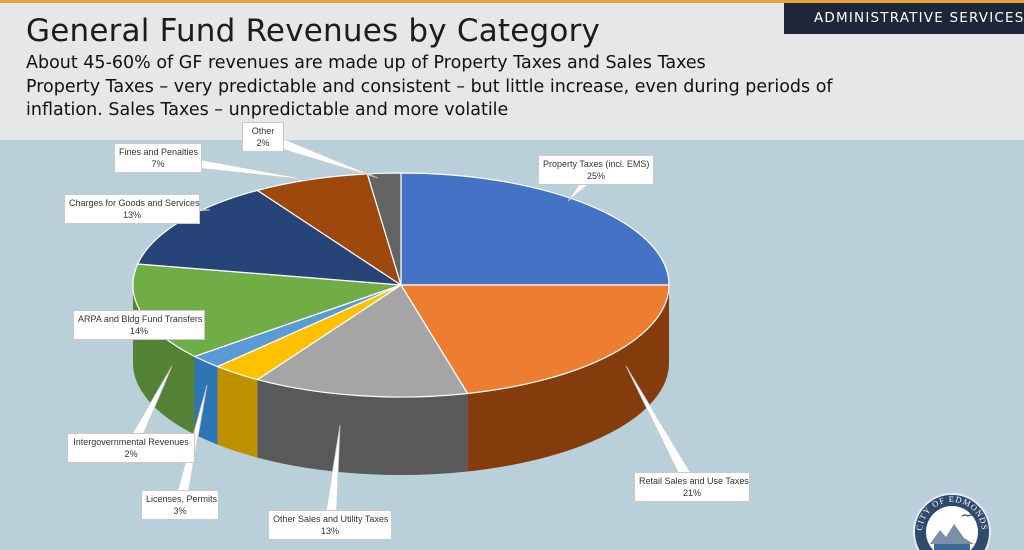  Describe the element at coordinates (512, 1) in the screenshot. I see `top-accent-line` at that location.